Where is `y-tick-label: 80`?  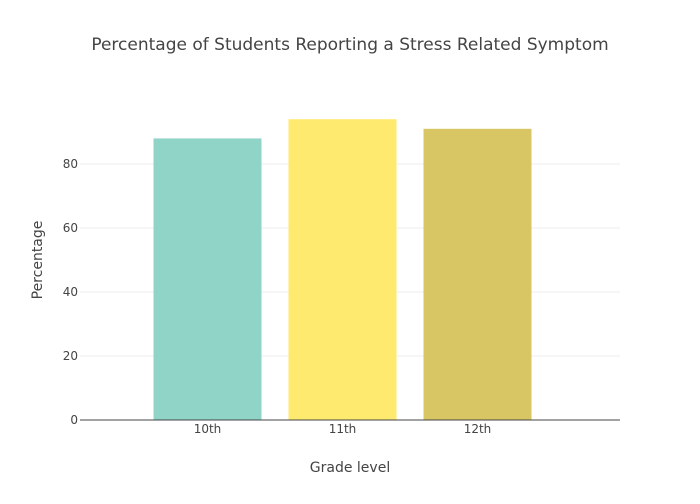 y-tick-label: 80 is located at coordinates (70, 164).